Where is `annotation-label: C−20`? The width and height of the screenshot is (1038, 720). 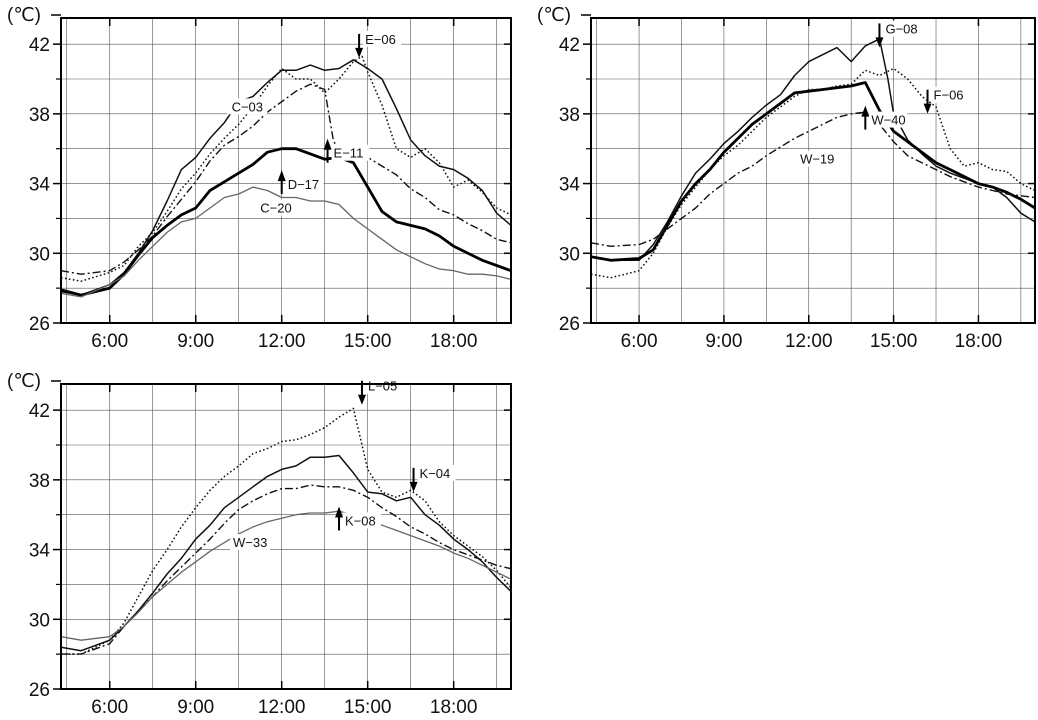 annotation-label: C−20 is located at coordinates (275, 207).